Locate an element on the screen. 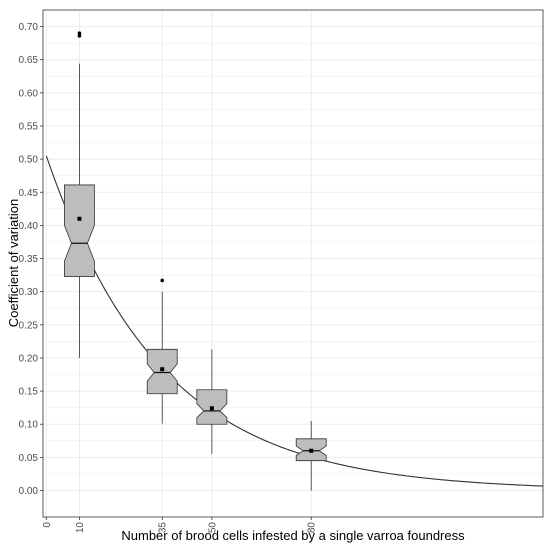 This screenshot has width=550, height=548. x-tick-label: 50 is located at coordinates (212, 528).